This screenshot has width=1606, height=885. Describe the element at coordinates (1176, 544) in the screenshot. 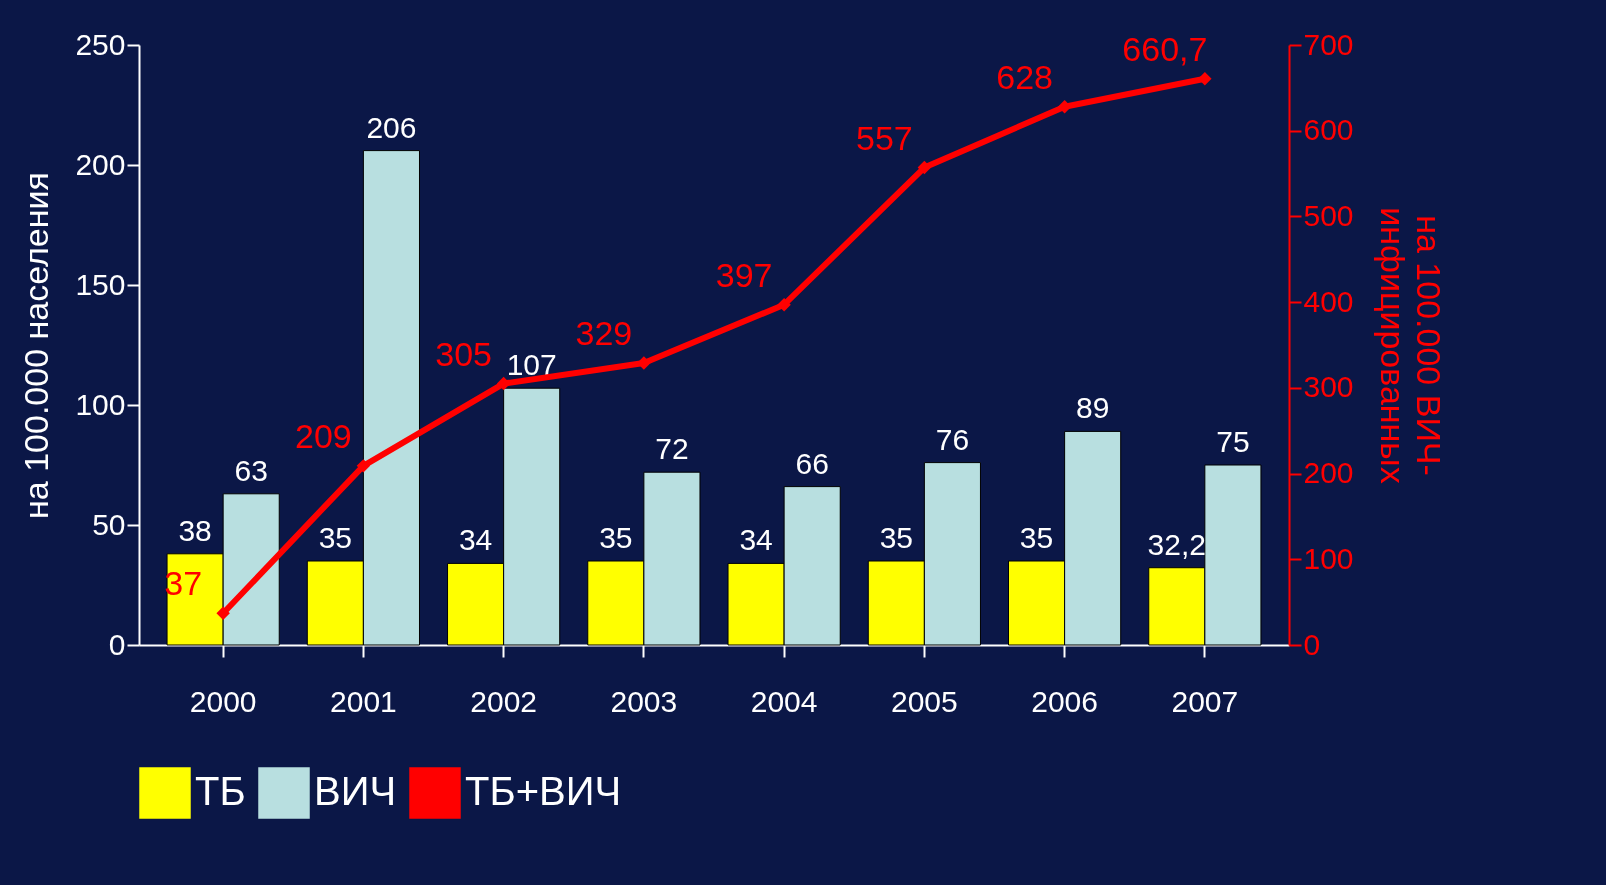

I see `data-label: 32,2` at that location.